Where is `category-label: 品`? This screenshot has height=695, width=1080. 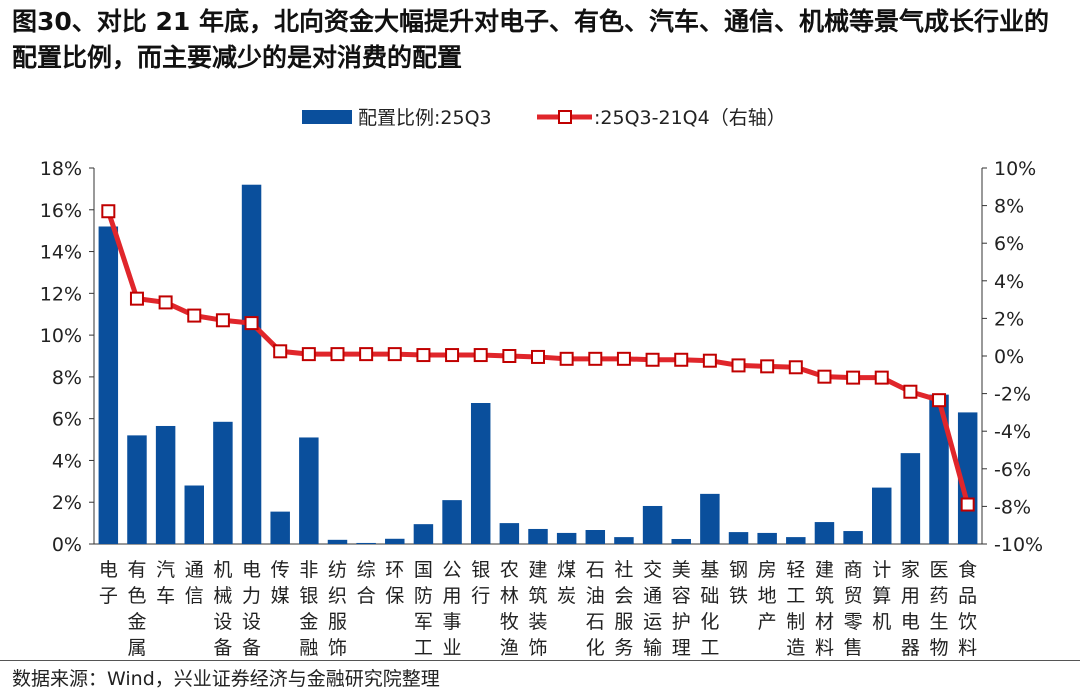
category-label: 品 is located at coordinates (967, 596).